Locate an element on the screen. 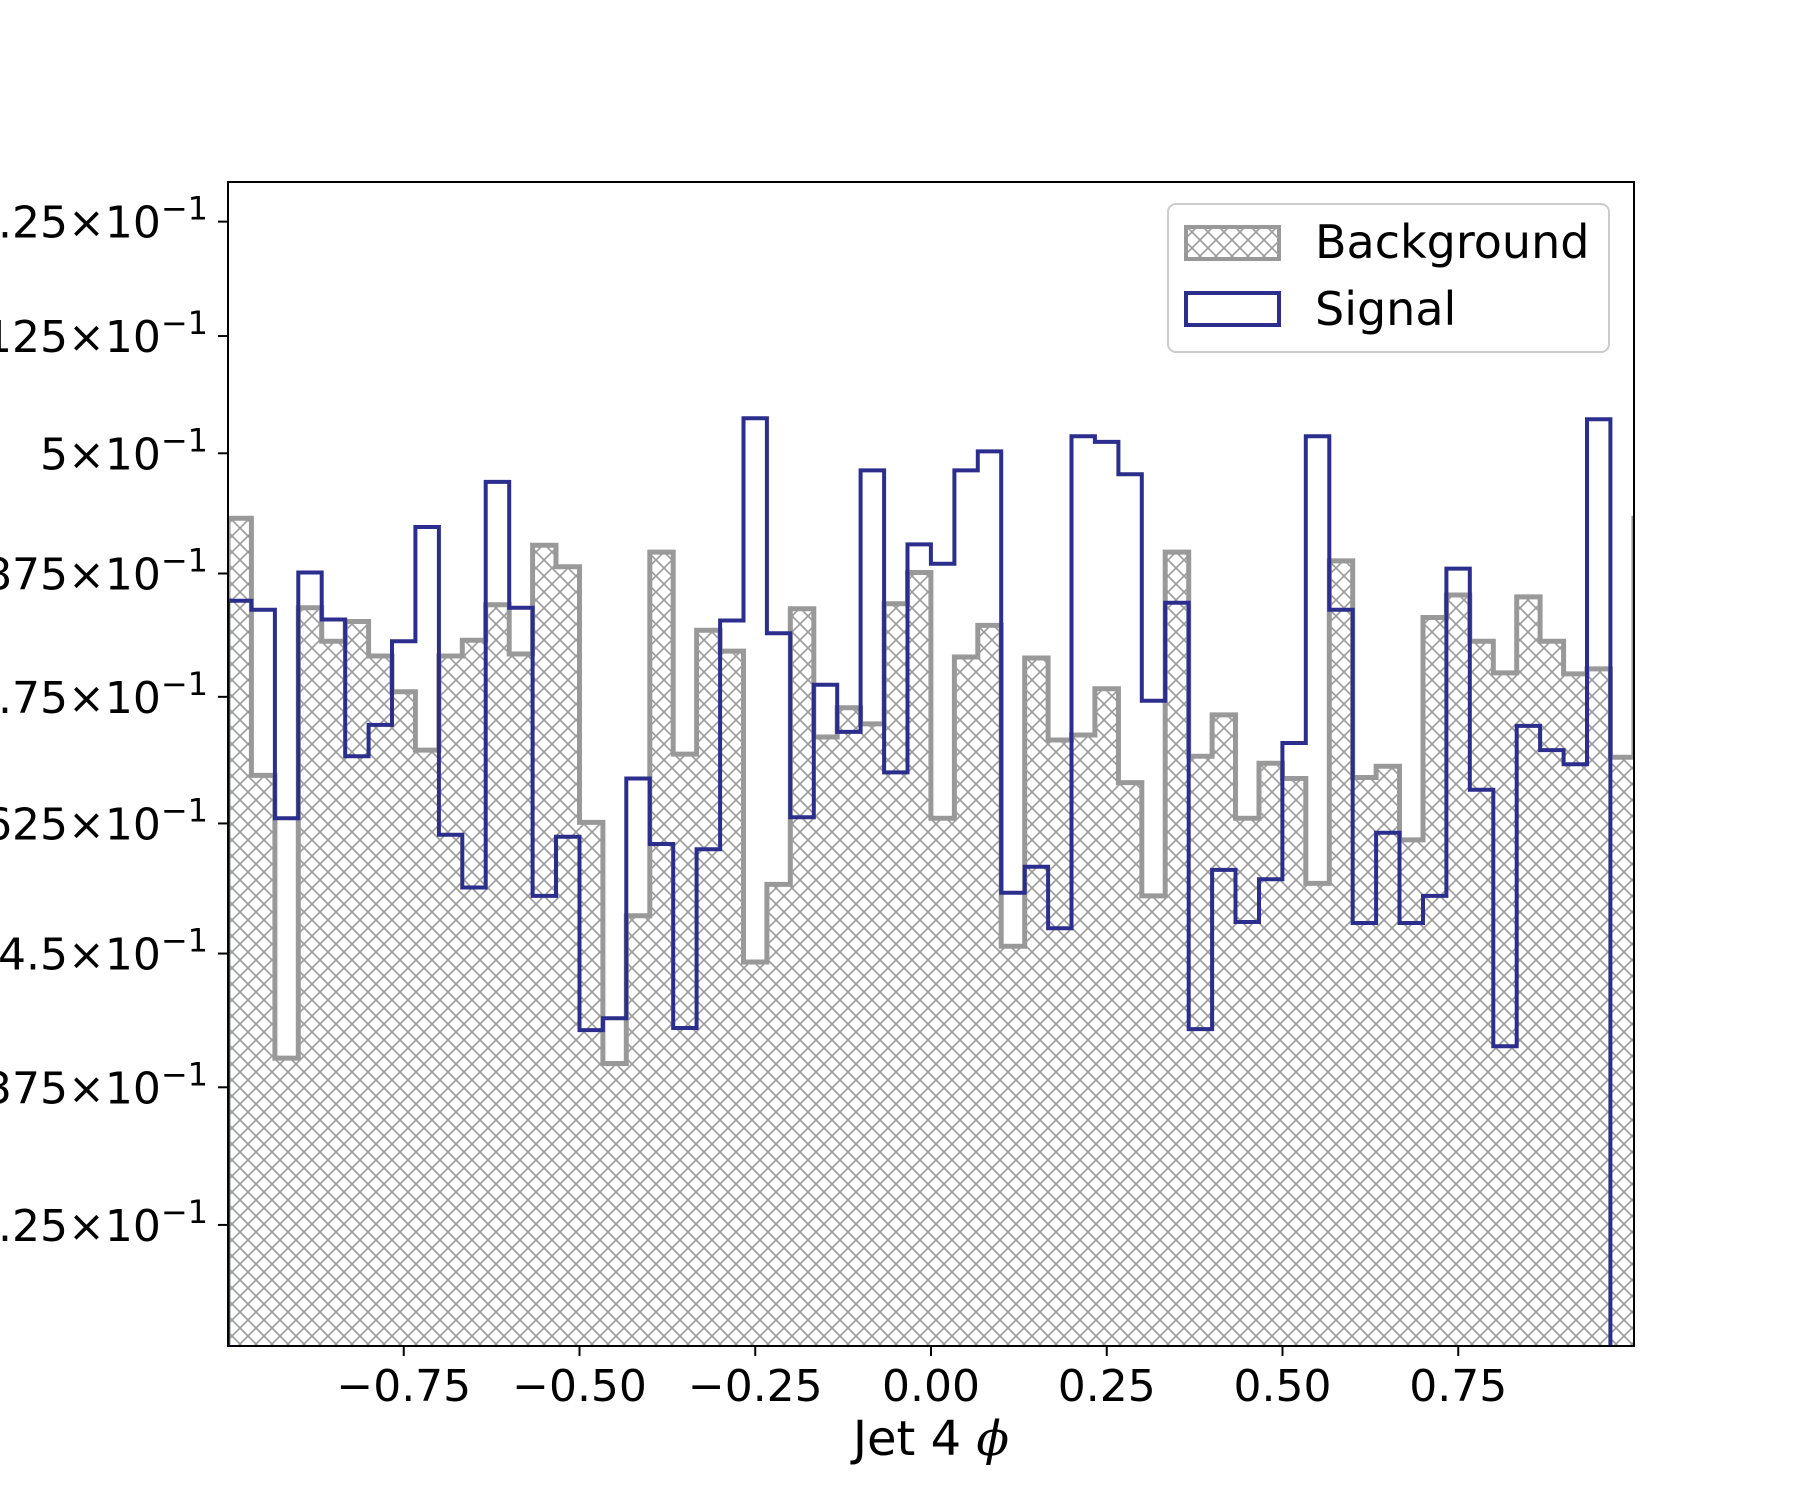  y-tick-label: 4.25×10⁻¹ is located at coordinates (104, 1222).